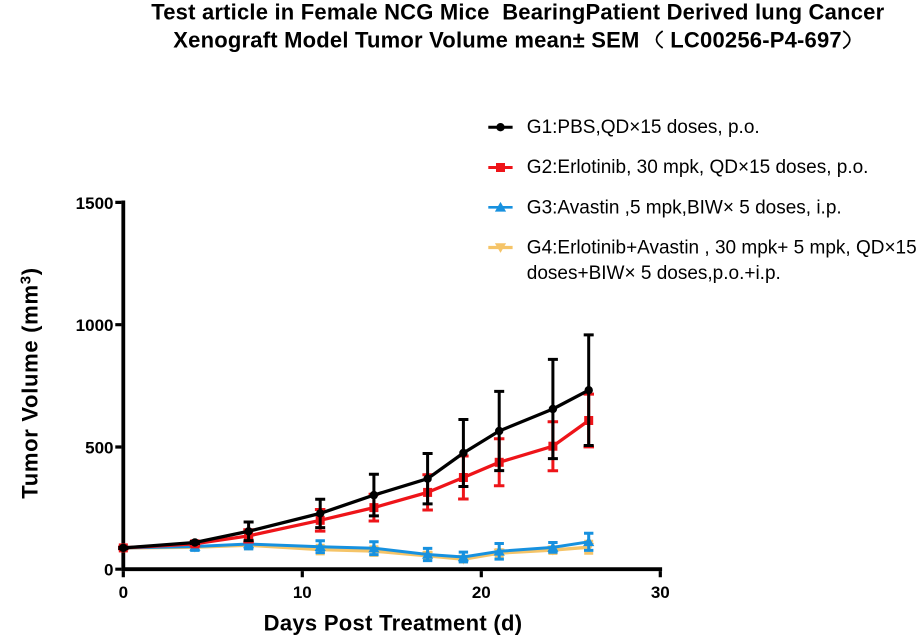 This screenshot has height=640, width=919. Describe the element at coordinates (698, 167) in the screenshot. I see `svg-text:G2:Erlotinib, 30 mpk, QD×15 do: G2:Erlotinib, 30 mpk, QD×15 doses, p.o.` at that location.